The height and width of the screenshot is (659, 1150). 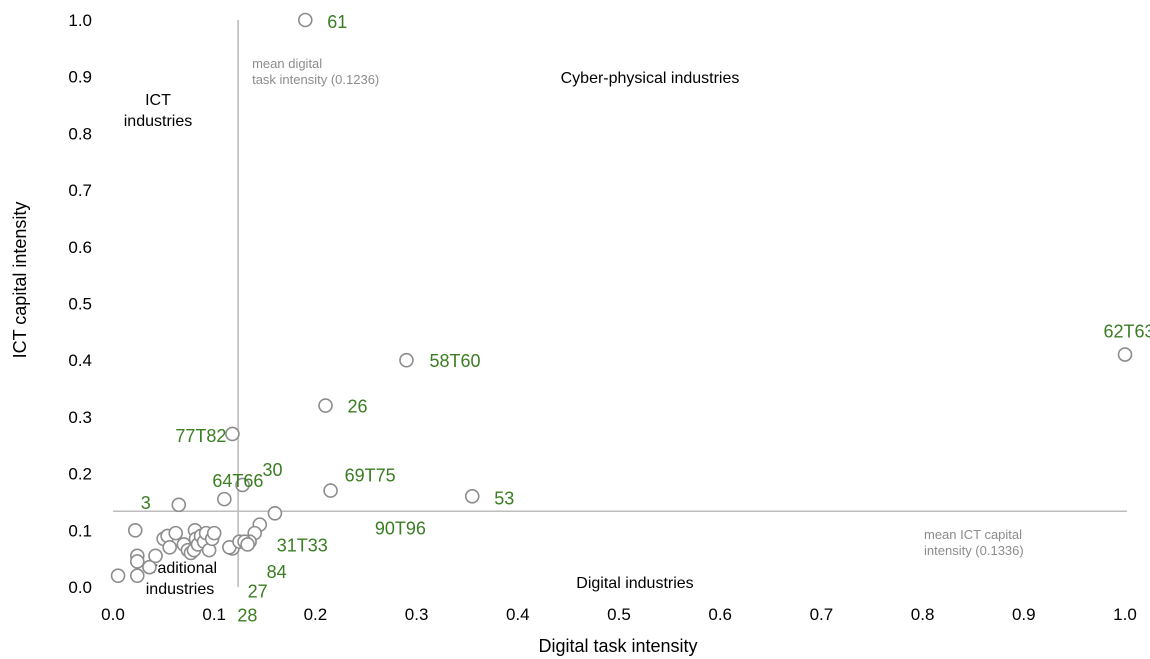 I want to click on x-tick-label: 0.6, so click(x=720, y=614).